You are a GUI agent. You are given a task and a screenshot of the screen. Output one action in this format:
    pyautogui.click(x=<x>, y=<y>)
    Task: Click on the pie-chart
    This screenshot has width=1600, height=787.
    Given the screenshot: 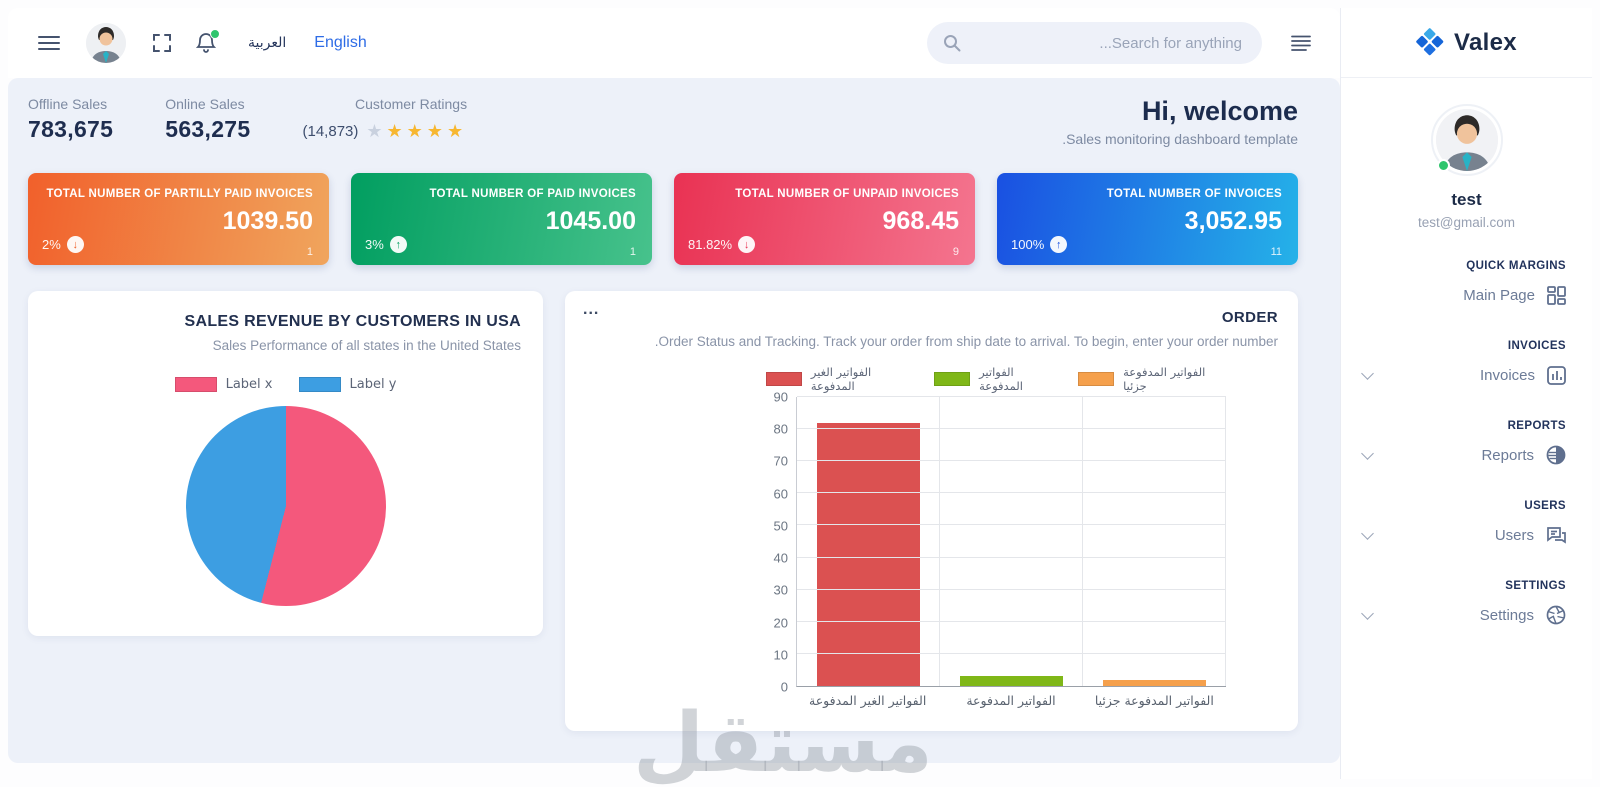 What is the action you would take?
    pyautogui.click(x=285, y=506)
    